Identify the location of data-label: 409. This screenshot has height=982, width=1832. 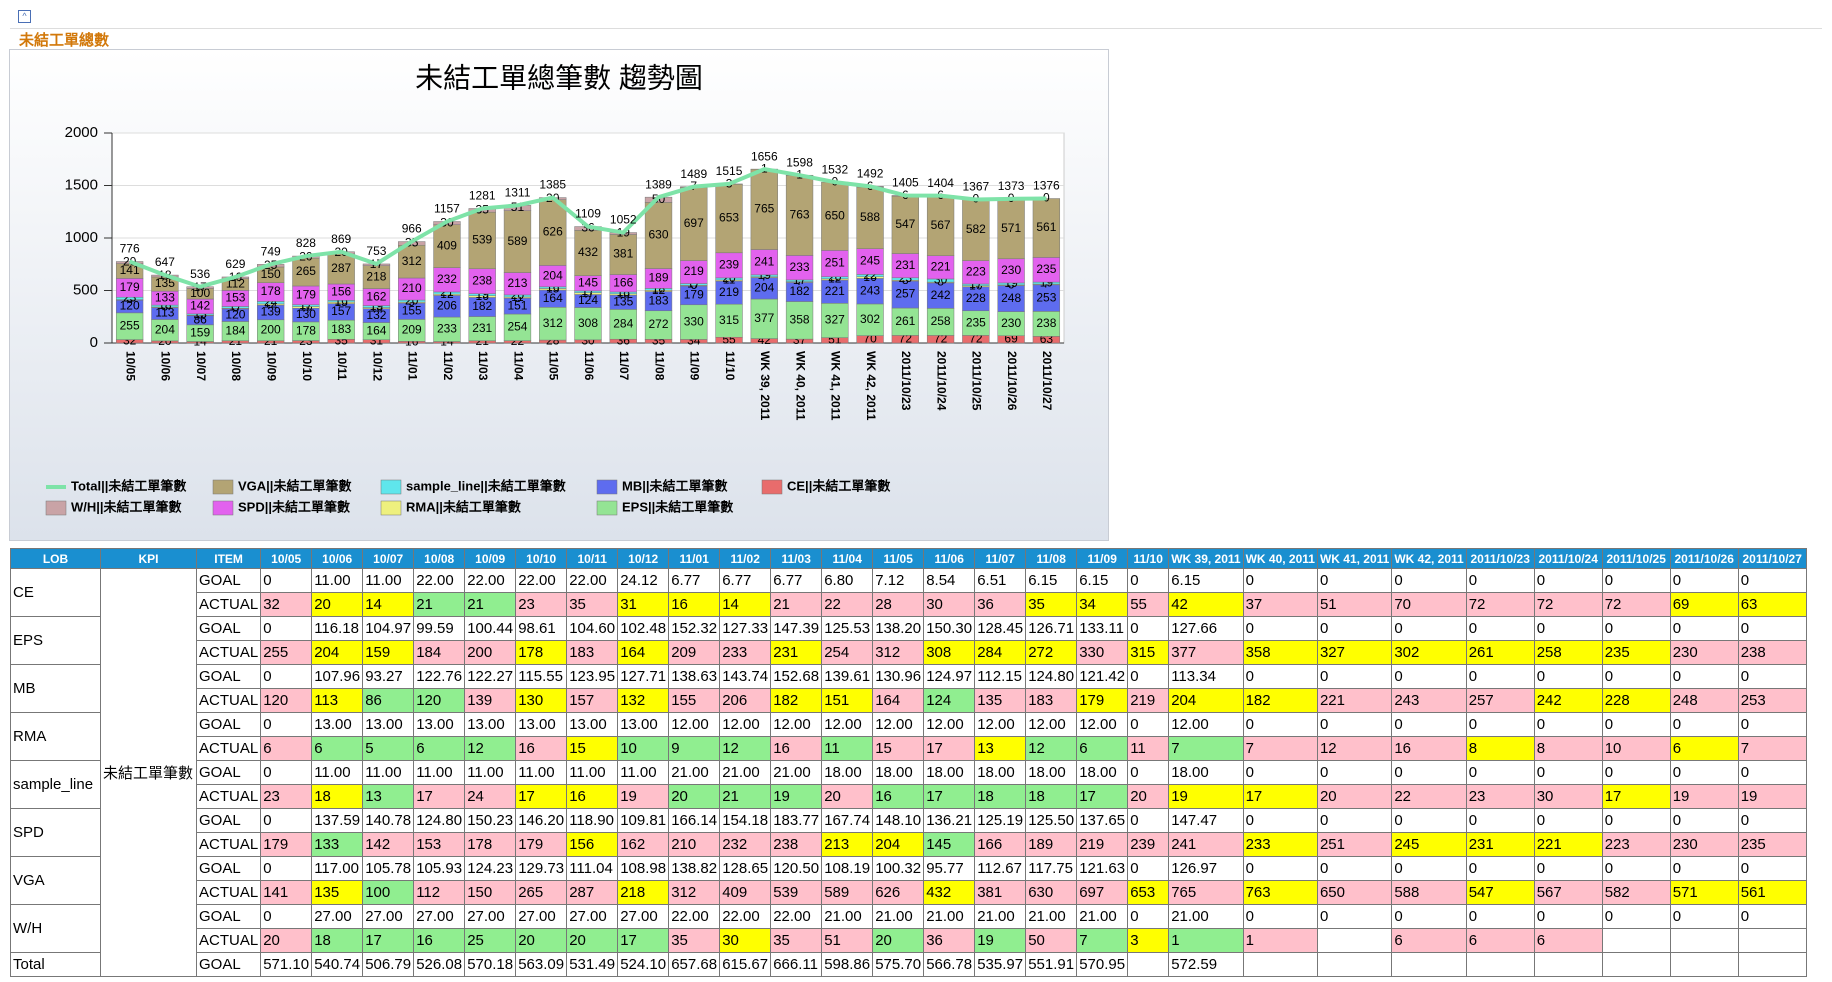
(447, 245).